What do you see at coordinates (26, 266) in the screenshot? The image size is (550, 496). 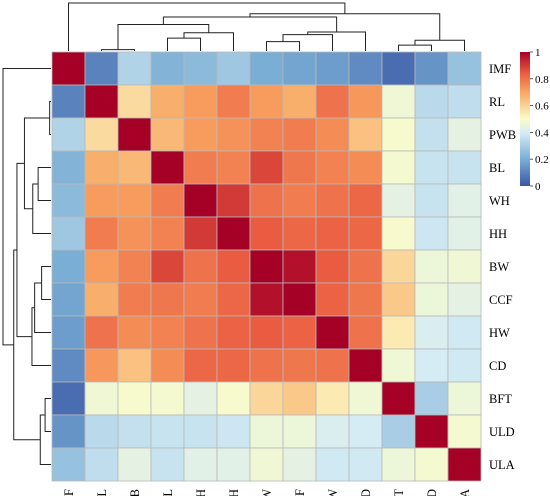 I see `row-dendrogram` at bounding box center [26, 266].